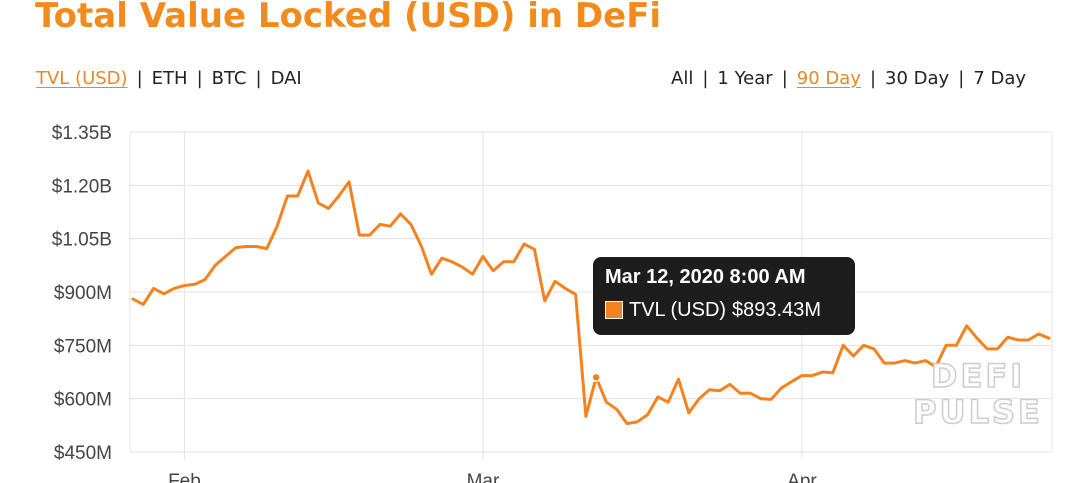 Image resolution: width=1080 pixels, height=483 pixels. I want to click on hovered-point-marker, so click(596, 377).